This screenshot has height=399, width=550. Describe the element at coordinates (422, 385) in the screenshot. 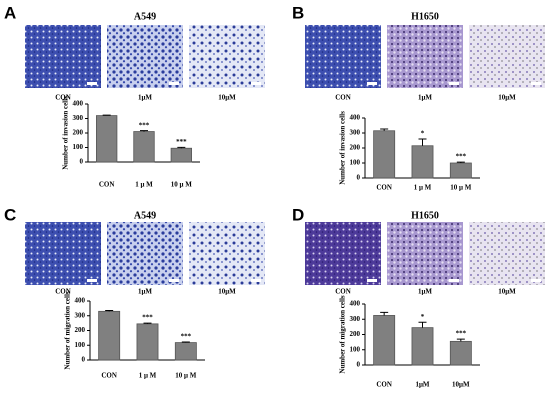

I see `x-tick-label: 1μM` at that location.